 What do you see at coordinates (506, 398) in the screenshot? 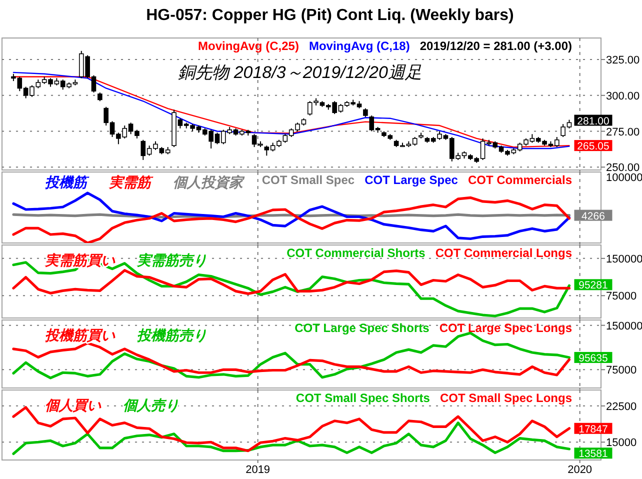
I see `series-label: COT Small Spec Longs` at bounding box center [506, 398].